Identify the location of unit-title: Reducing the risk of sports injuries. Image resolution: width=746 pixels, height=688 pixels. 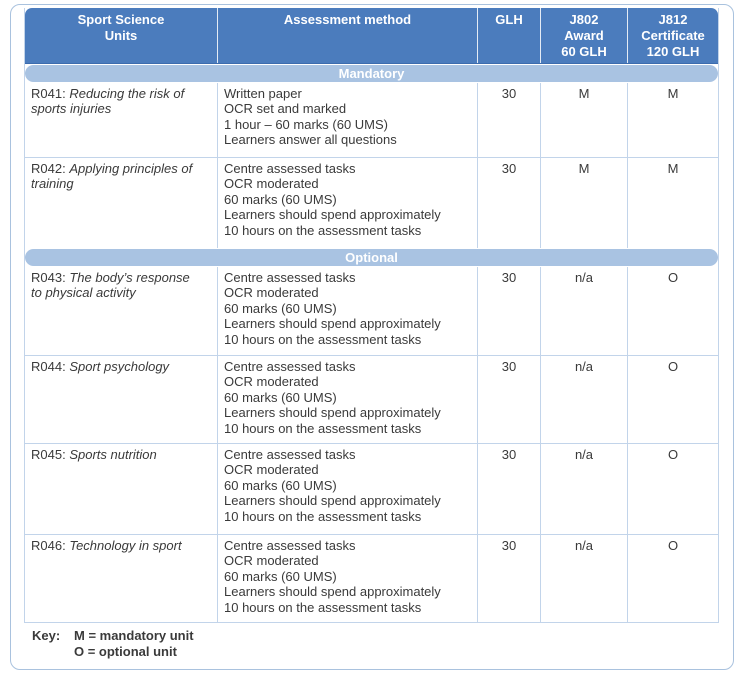
(108, 101).